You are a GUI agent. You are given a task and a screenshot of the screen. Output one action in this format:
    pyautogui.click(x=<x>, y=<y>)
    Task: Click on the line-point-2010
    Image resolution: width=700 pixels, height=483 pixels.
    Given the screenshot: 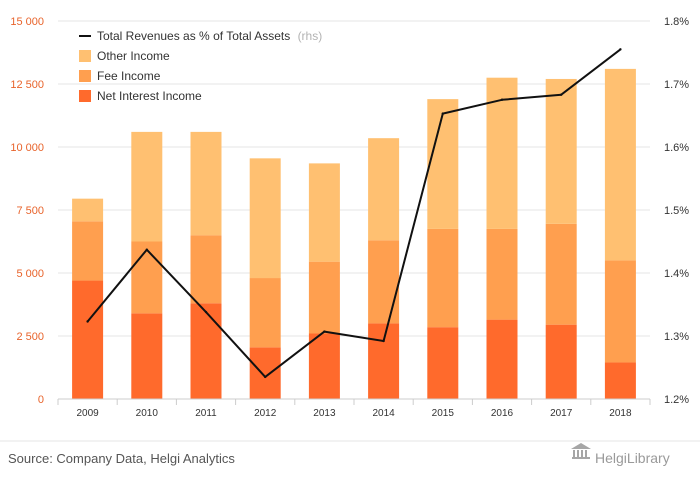 What is the action you would take?
    pyautogui.click(x=146, y=249)
    